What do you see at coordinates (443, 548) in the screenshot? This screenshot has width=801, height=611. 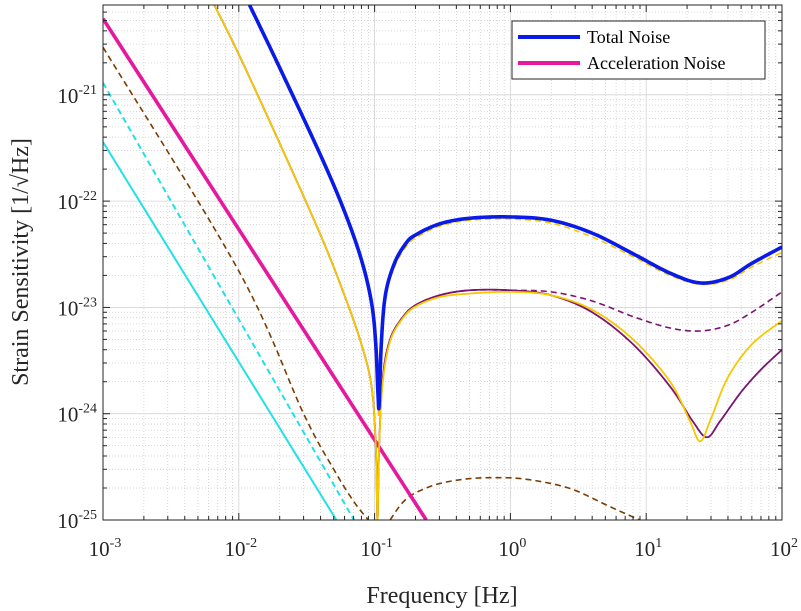 I see `x-tick-labels: 10⁻³ 10⁻² 10⁻¹ 10⁰ 10¹ 10²` at bounding box center [443, 548].